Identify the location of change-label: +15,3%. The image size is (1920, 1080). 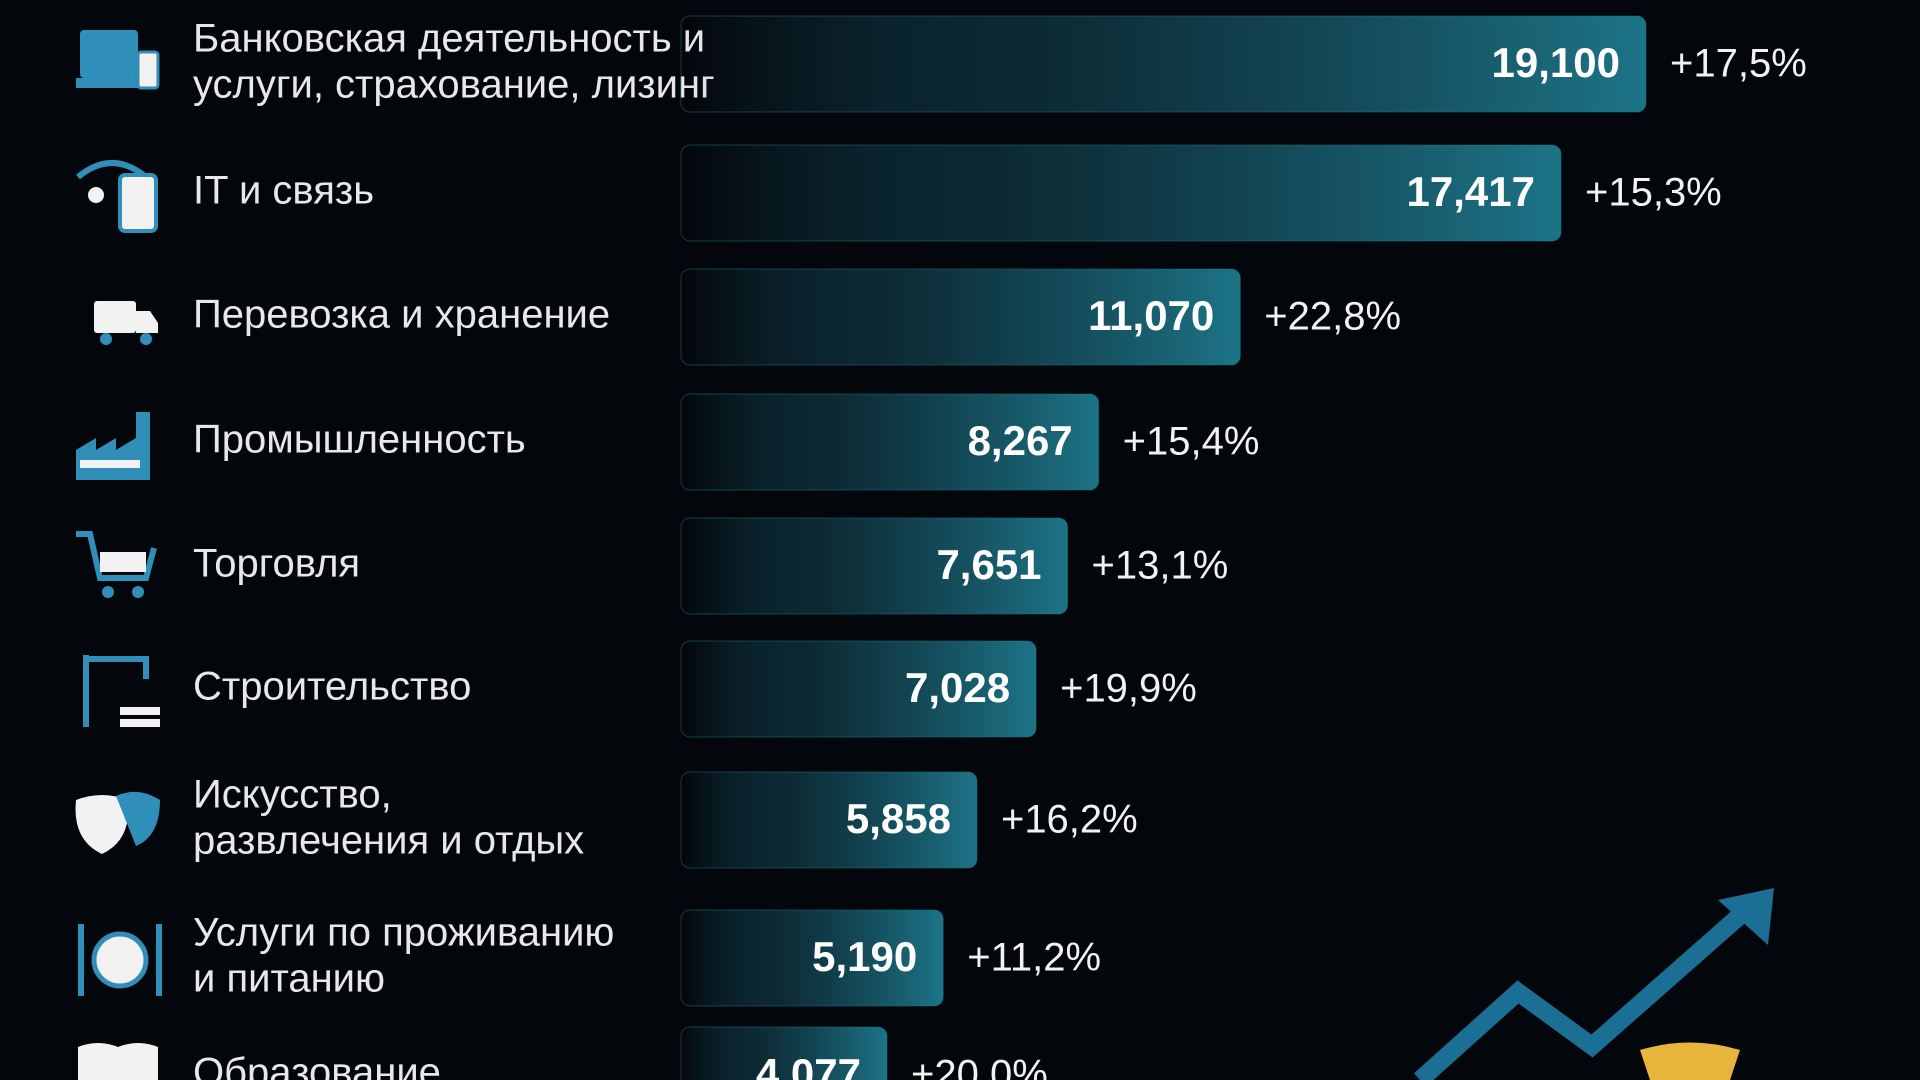
(1653, 193).